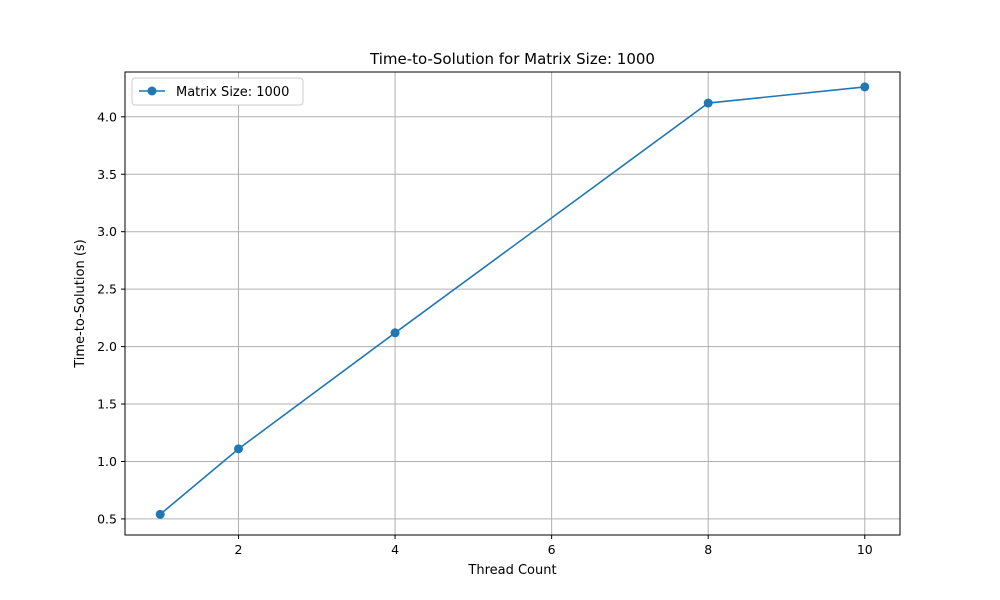  Describe the element at coordinates (107, 518) in the screenshot. I see `y-tick-label: 0.5` at that location.